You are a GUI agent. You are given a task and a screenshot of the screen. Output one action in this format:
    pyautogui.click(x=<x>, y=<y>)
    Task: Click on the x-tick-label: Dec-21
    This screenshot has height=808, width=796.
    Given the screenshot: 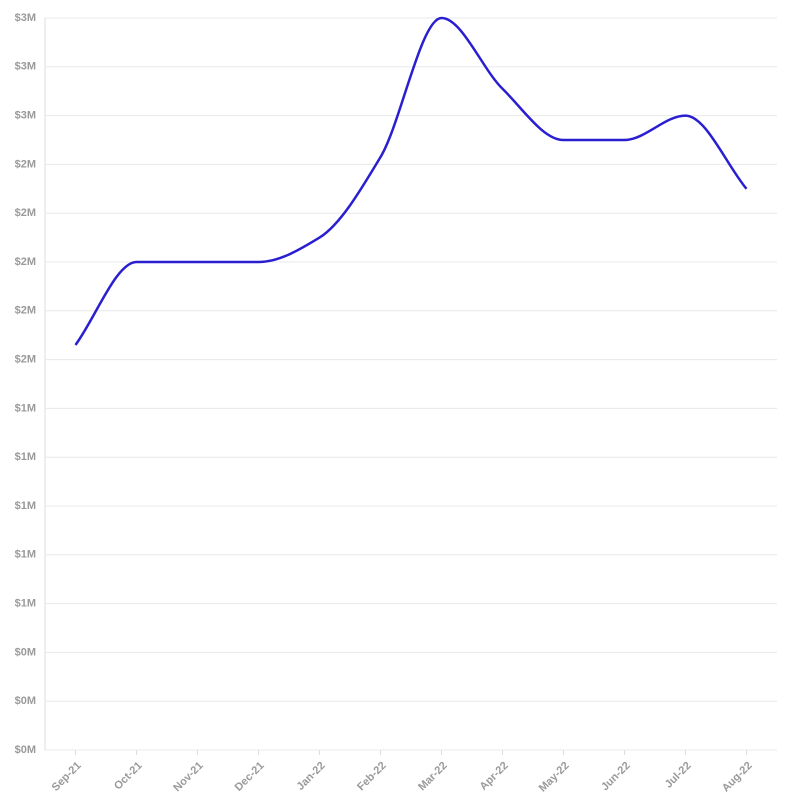 What is the action you would take?
    pyautogui.click(x=250, y=777)
    